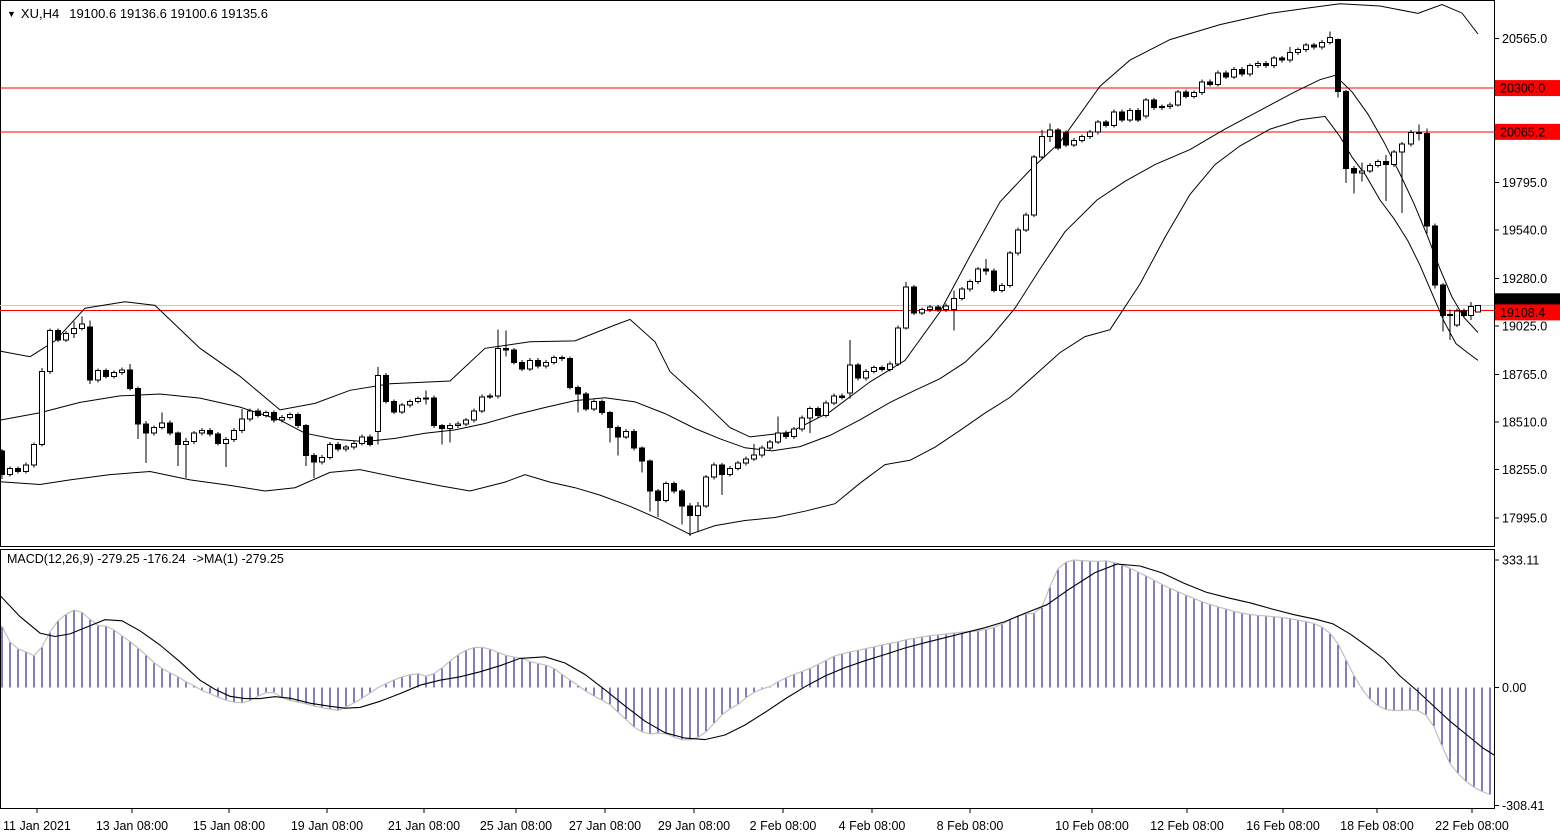 Image resolution: width=1560 pixels, height=840 pixels. Describe the element at coordinates (1527, 312) in the screenshot. I see `price-badge` at that location.